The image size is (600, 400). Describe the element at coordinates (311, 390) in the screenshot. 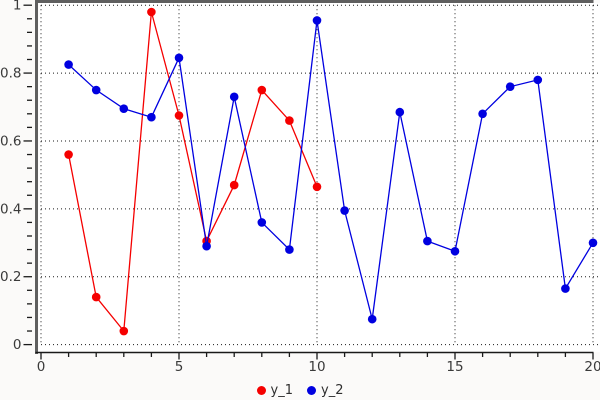

I see `legend-marker-y2-icon` at that location.